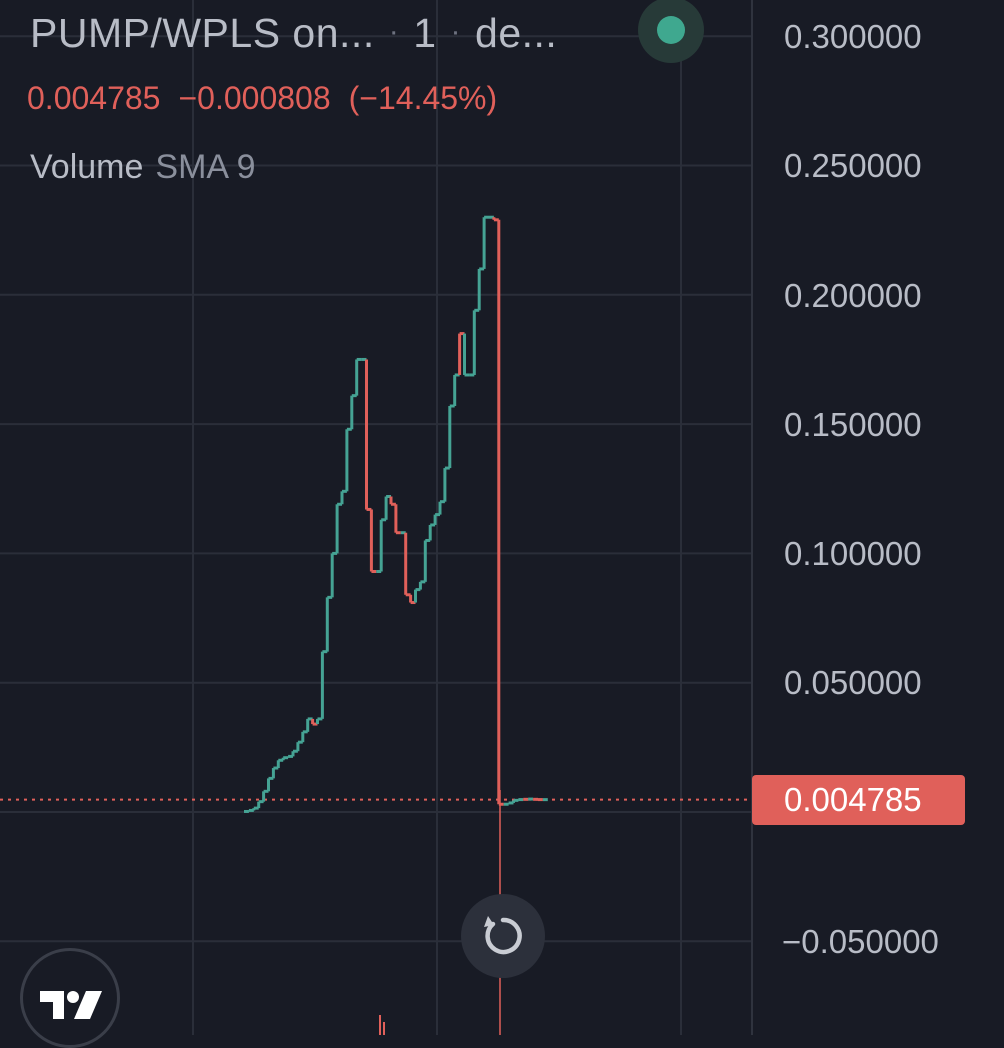  What do you see at coordinates (853, 36) in the screenshot?
I see `axis-tick-label: 0.300000` at bounding box center [853, 36].